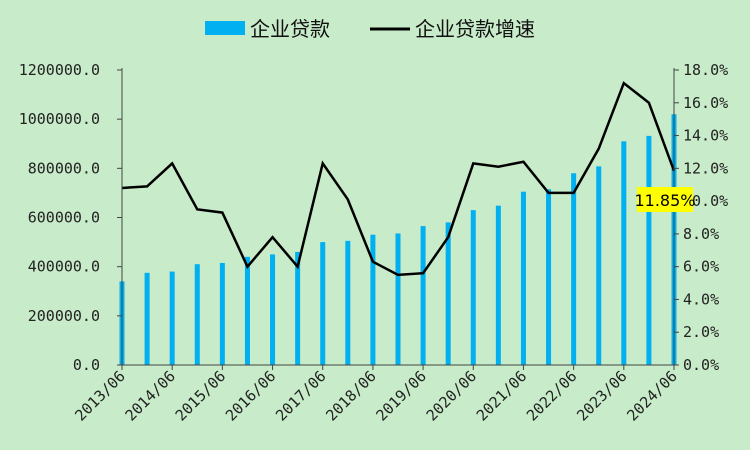 This screenshot has height=450, width=750. What do you see at coordinates (501, 395) in the screenshot?
I see `x-tick-label: 2021/06` at bounding box center [501, 395].